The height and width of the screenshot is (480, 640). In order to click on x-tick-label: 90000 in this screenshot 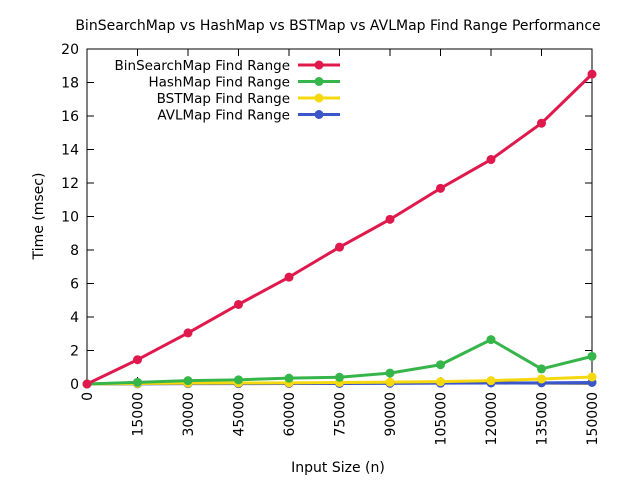, I will do `click(391, 414)`.